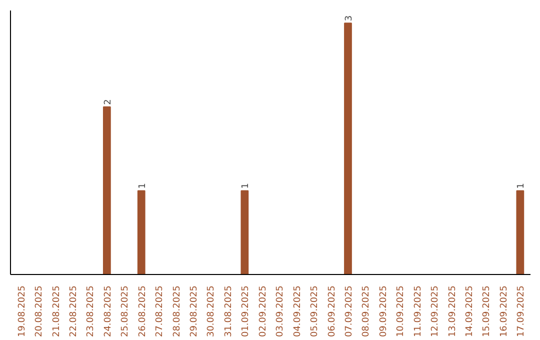  What do you see at coordinates (453, 312) in the screenshot?
I see `x-tick-label: 13.09.2025` at bounding box center [453, 312].